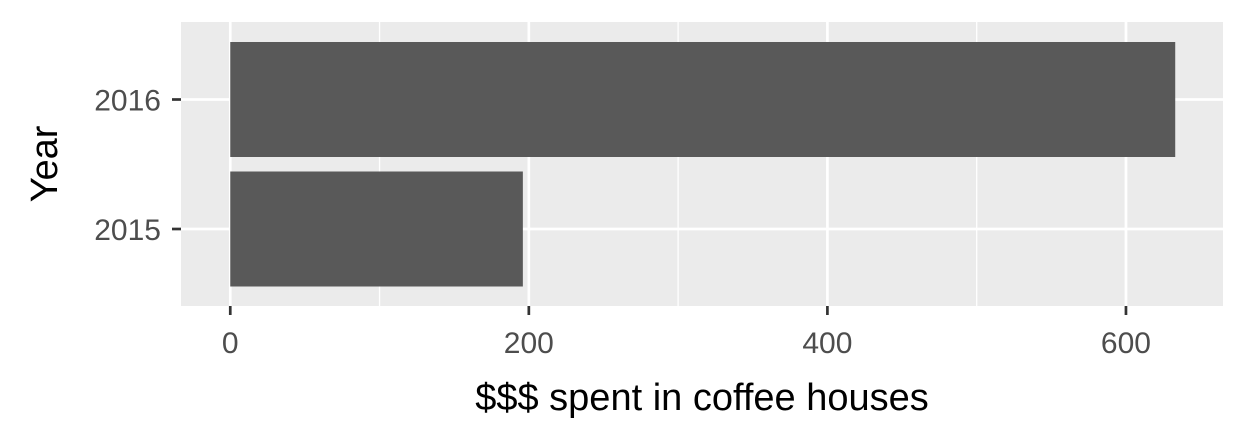  What do you see at coordinates (376, 229) in the screenshot?
I see `bar-2015` at bounding box center [376, 229].